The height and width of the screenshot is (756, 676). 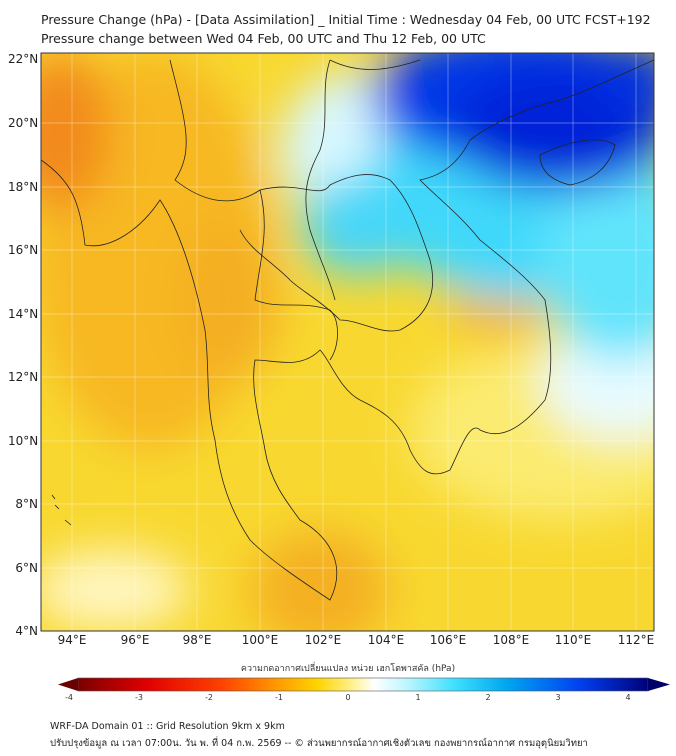 What do you see at coordinates (139, 697) in the screenshot?
I see `colorbar-tick: -3` at bounding box center [139, 697].